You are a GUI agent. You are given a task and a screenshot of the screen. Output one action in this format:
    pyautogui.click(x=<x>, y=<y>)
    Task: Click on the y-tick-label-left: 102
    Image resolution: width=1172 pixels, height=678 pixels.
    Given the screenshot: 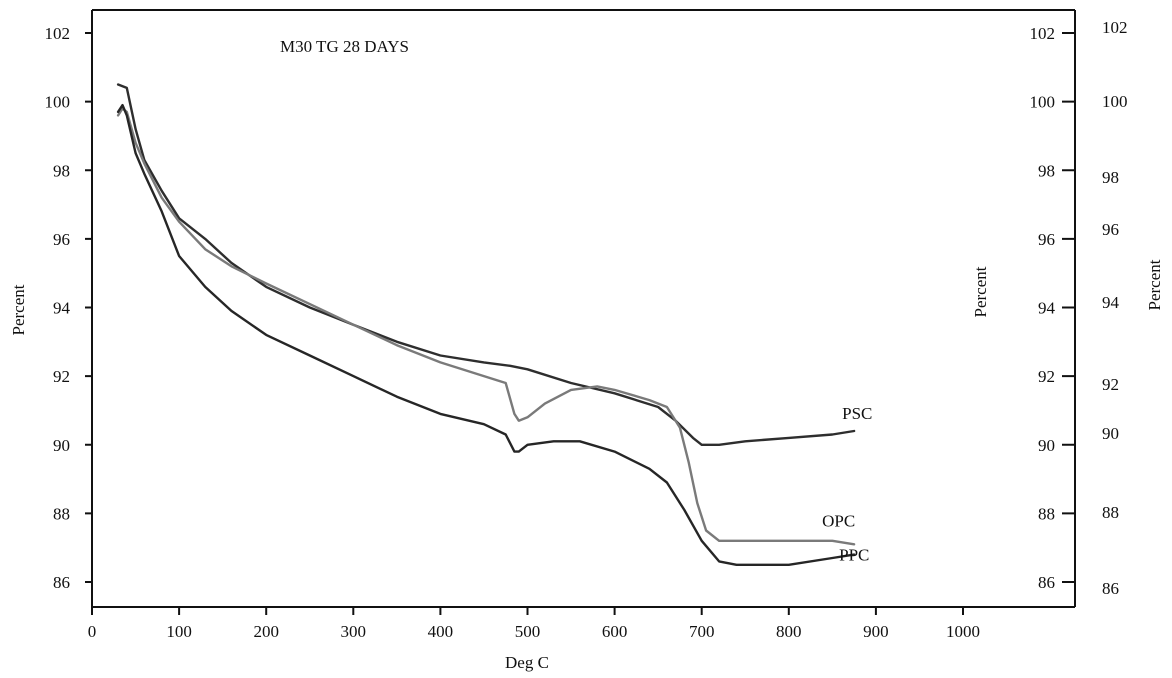 What is the action you would take?
    pyautogui.click(x=58, y=33)
    